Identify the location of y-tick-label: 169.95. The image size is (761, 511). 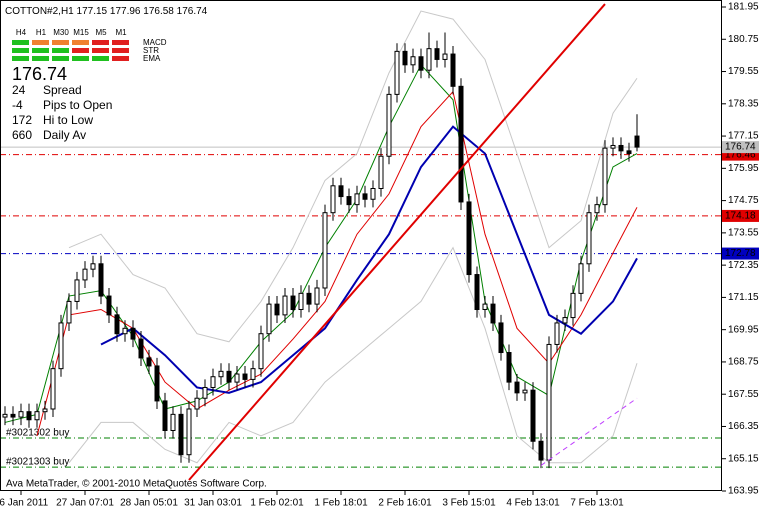
(743, 329).